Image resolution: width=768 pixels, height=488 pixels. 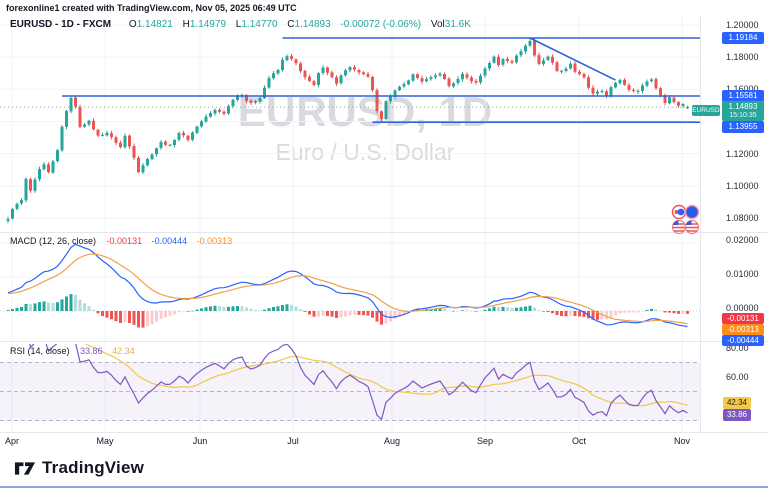 I want to click on open-label: O, so click(x=132, y=24).